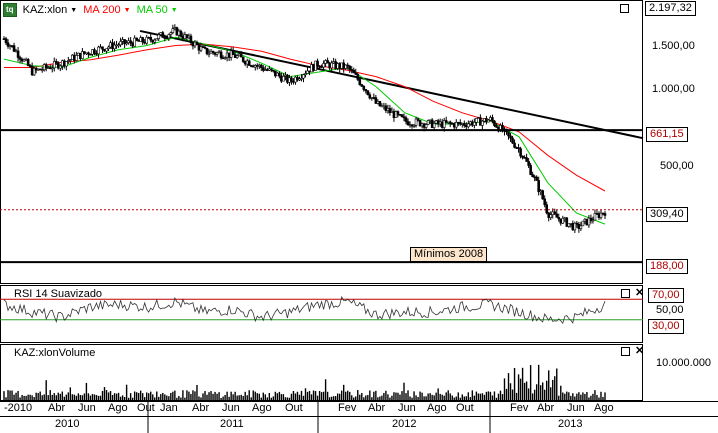 The height and width of the screenshot is (433, 718). Describe the element at coordinates (74, 10) in the screenshot. I see `ticker-dropdown-icon: ▼` at that location.